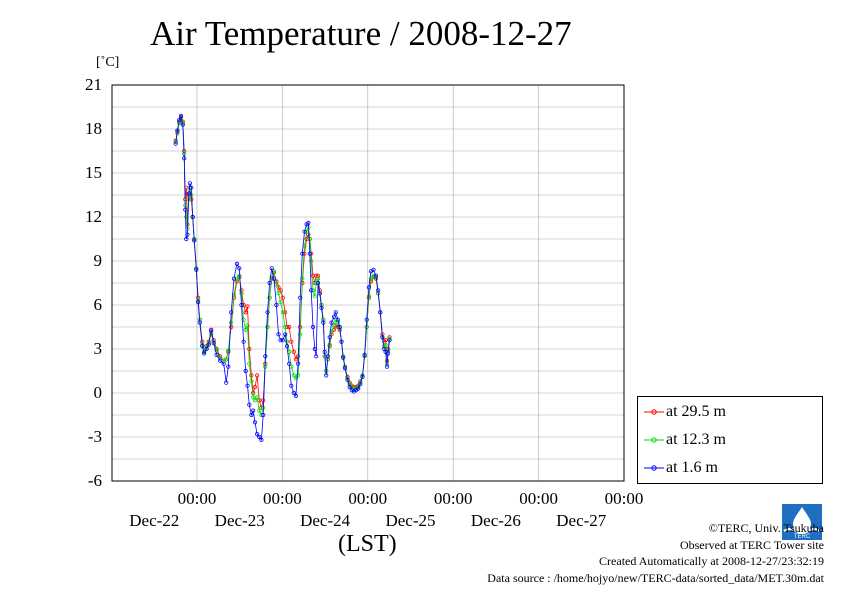 The image size is (842, 595). What do you see at coordinates (98, 392) in the screenshot?
I see `y-tick-label: 0` at bounding box center [98, 392].